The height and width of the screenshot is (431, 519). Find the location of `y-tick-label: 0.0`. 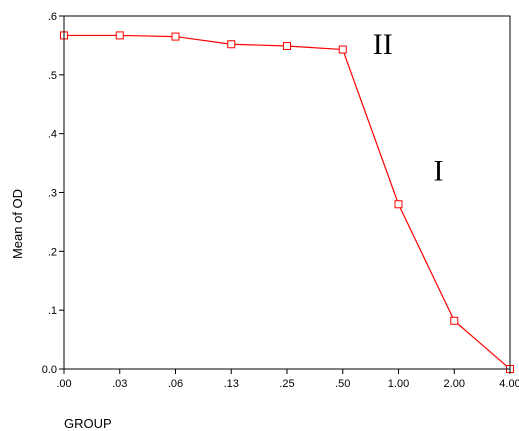

y-tick-label: 0.0 is located at coordinates (49, 370).